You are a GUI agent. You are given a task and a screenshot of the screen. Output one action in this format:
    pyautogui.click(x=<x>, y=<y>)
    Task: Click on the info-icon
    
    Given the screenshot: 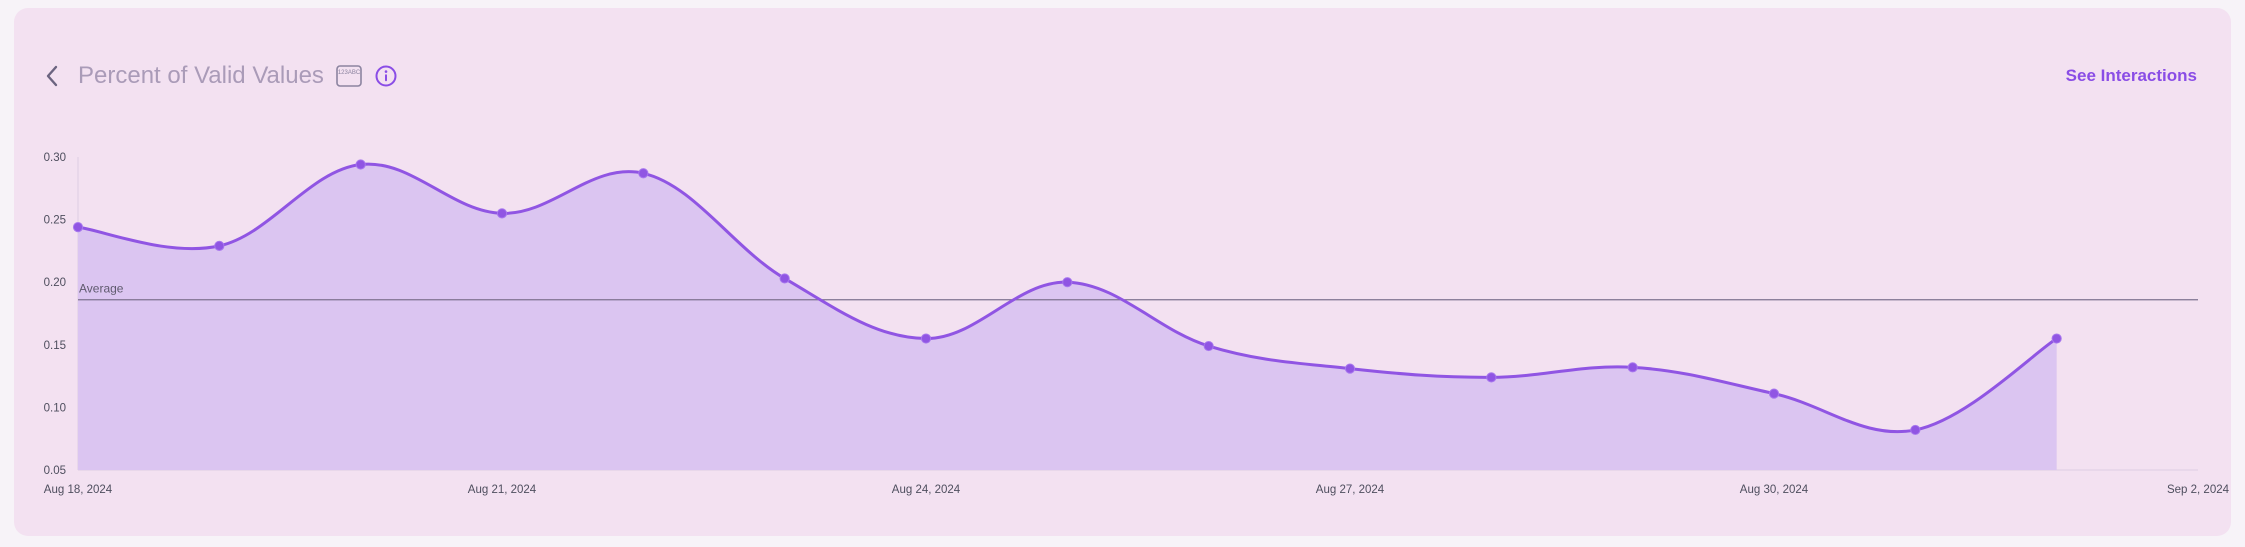 What is the action you would take?
    pyautogui.click(x=386, y=76)
    